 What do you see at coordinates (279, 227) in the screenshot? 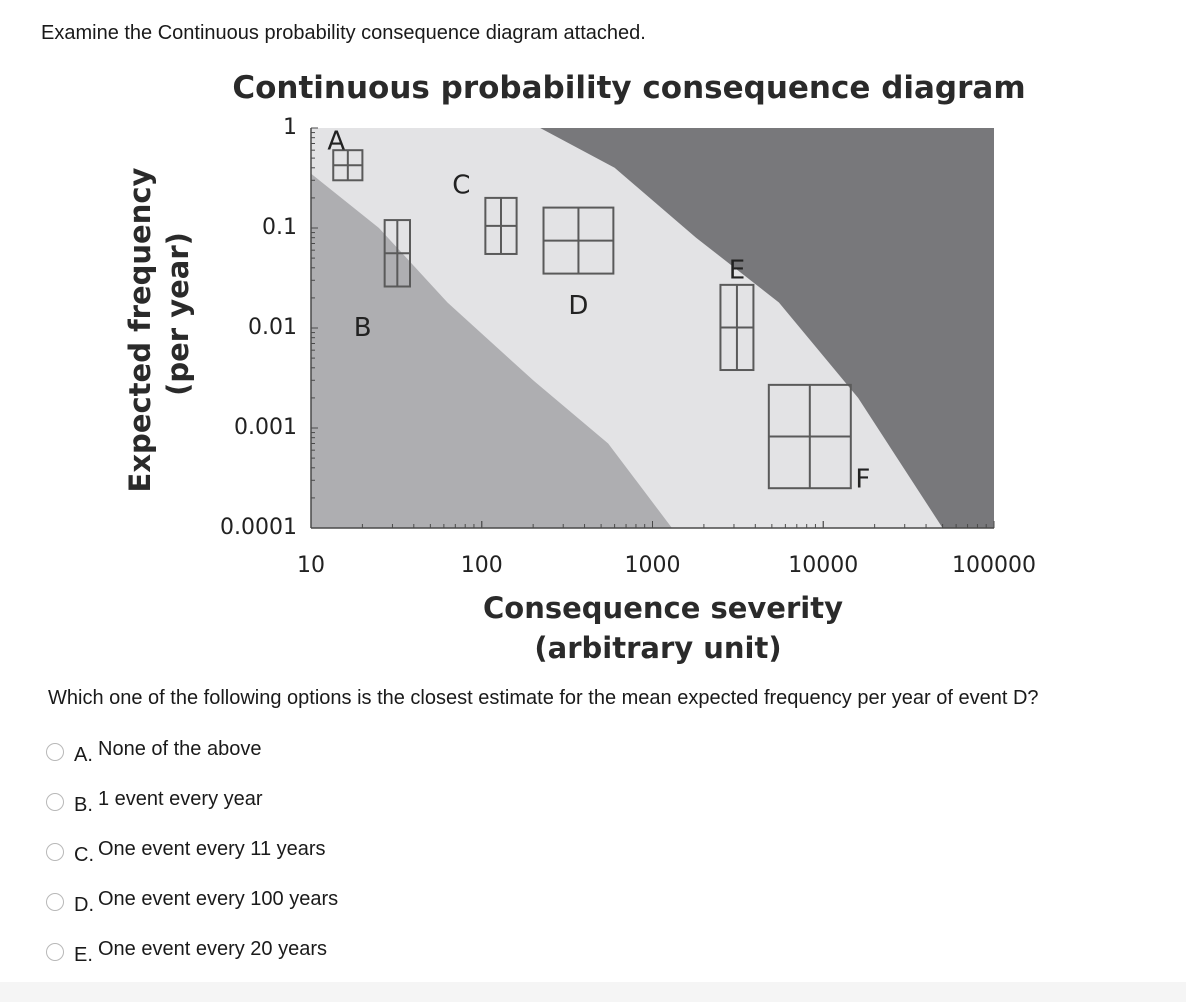
I see `y-tick-label: 0.1` at bounding box center [279, 227].